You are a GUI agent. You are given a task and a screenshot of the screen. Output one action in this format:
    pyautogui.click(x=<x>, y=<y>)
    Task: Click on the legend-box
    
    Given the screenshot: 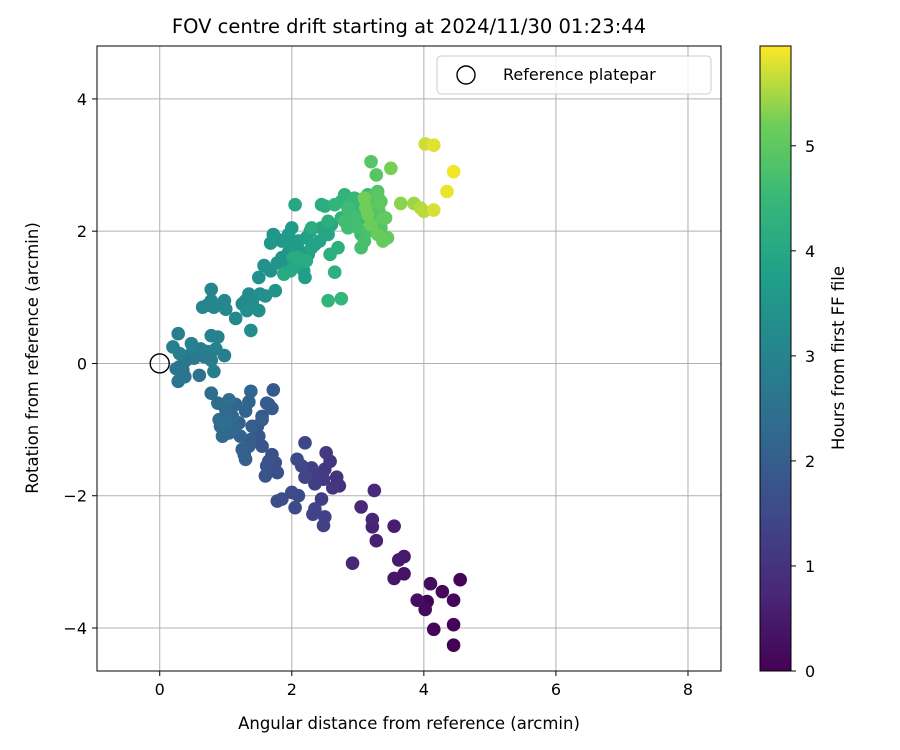 What is the action you would take?
    pyautogui.click(x=574, y=75)
    